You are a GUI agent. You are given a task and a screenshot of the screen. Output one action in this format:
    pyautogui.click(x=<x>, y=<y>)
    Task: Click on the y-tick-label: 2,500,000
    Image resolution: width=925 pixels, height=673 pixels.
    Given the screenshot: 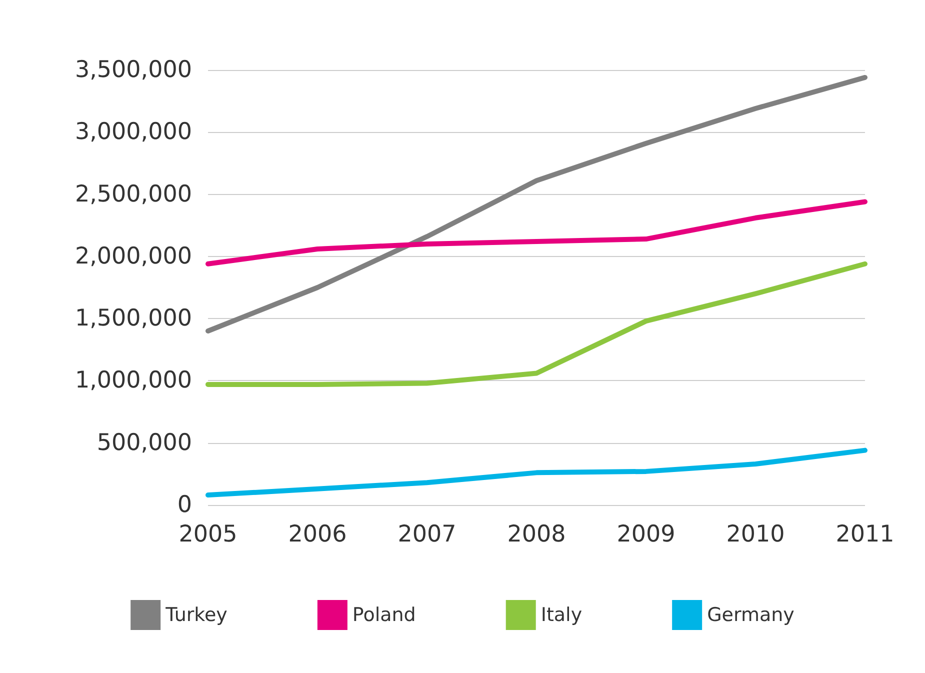 What is the action you would take?
    pyautogui.click(x=133, y=194)
    